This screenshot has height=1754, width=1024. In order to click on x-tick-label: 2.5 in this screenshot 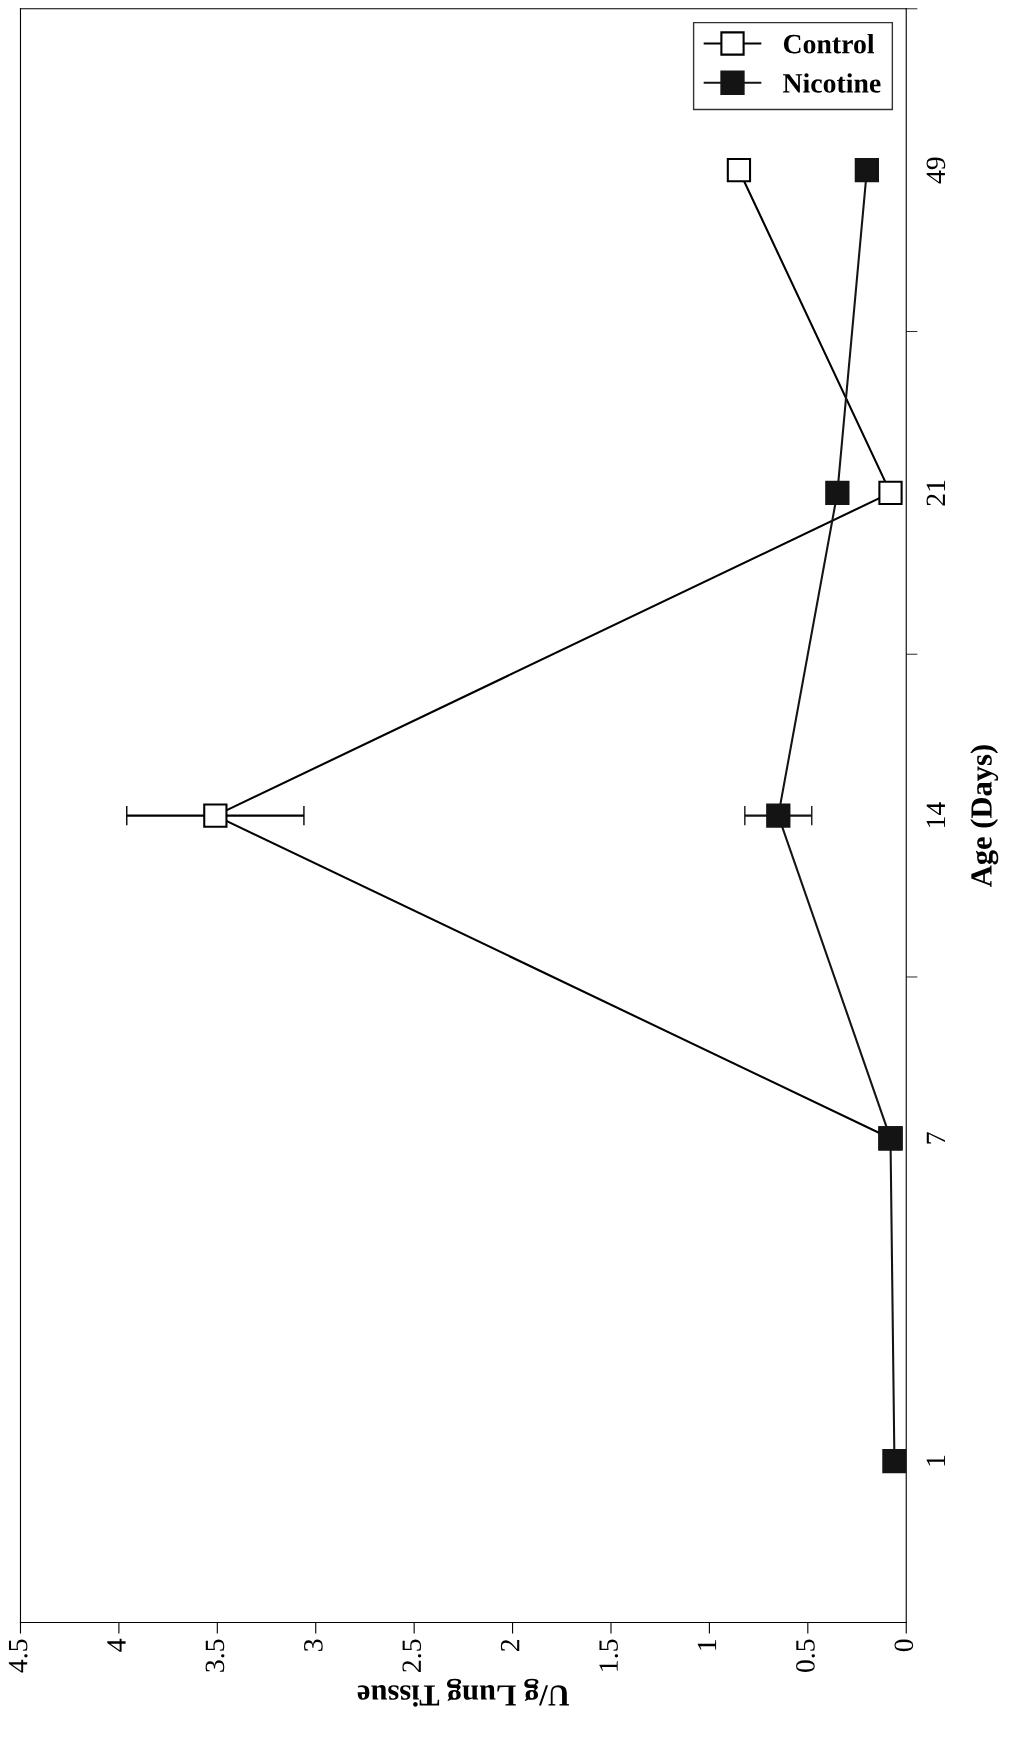, I will do `click(412, 1655)`.